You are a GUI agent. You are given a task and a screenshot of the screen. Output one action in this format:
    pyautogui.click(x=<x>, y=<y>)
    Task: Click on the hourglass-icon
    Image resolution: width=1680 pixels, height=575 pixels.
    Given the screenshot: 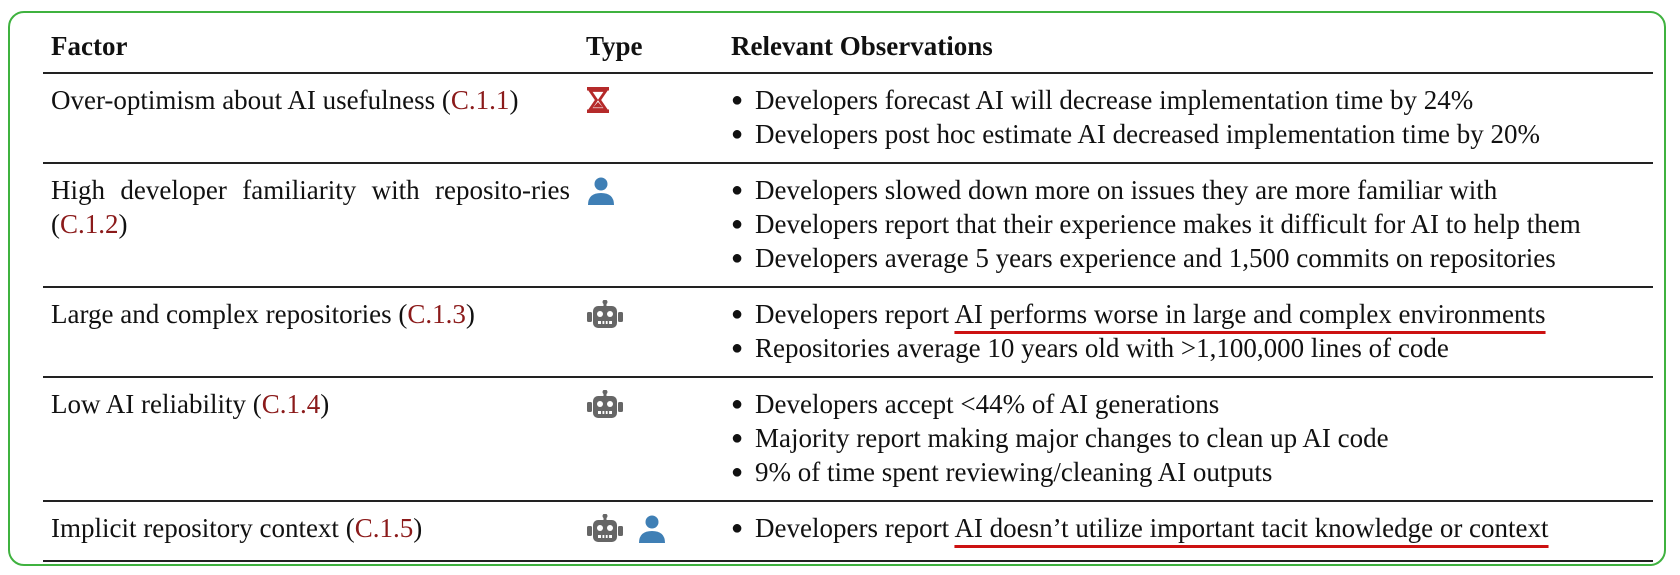 What is the action you would take?
    pyautogui.click(x=598, y=100)
    